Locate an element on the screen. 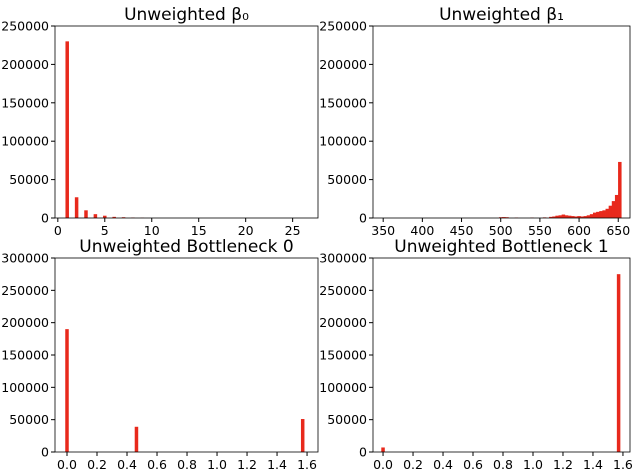  x-tick-label: 500 is located at coordinates (501, 230).